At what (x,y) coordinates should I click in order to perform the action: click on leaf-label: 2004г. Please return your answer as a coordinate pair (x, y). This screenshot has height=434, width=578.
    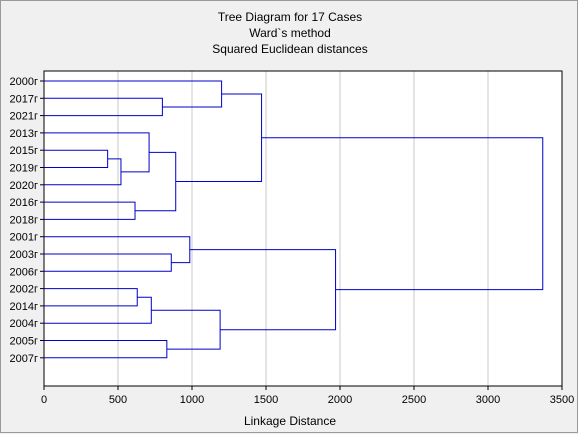
    Looking at the image, I should click on (24, 324).